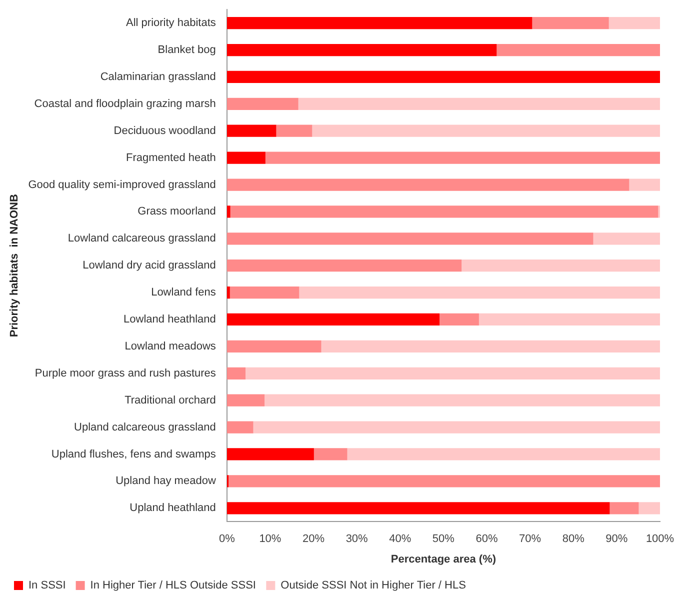 This screenshot has width=678, height=601. Describe the element at coordinates (14, 266) in the screenshot. I see `y-axis-title: Priority habitats in NAONB` at that location.